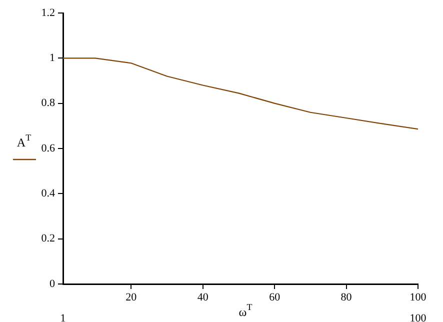 This screenshot has height=322, width=443. I want to click on y-tick-label: 0, so click(53, 284).